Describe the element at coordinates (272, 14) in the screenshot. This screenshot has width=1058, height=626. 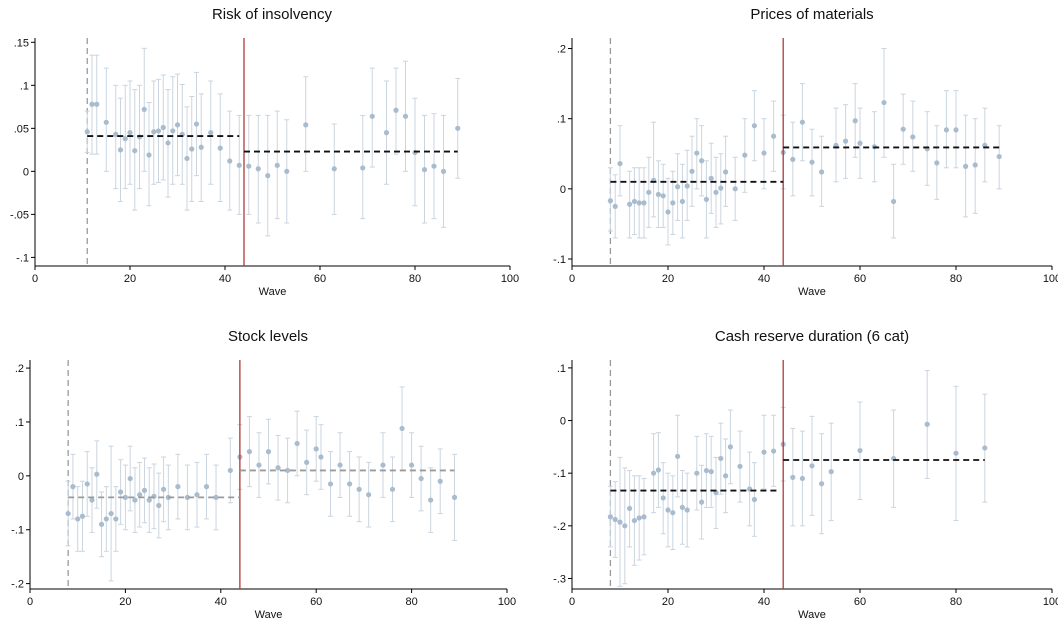
I see `chart-title: Risk of insolvency` at that location.